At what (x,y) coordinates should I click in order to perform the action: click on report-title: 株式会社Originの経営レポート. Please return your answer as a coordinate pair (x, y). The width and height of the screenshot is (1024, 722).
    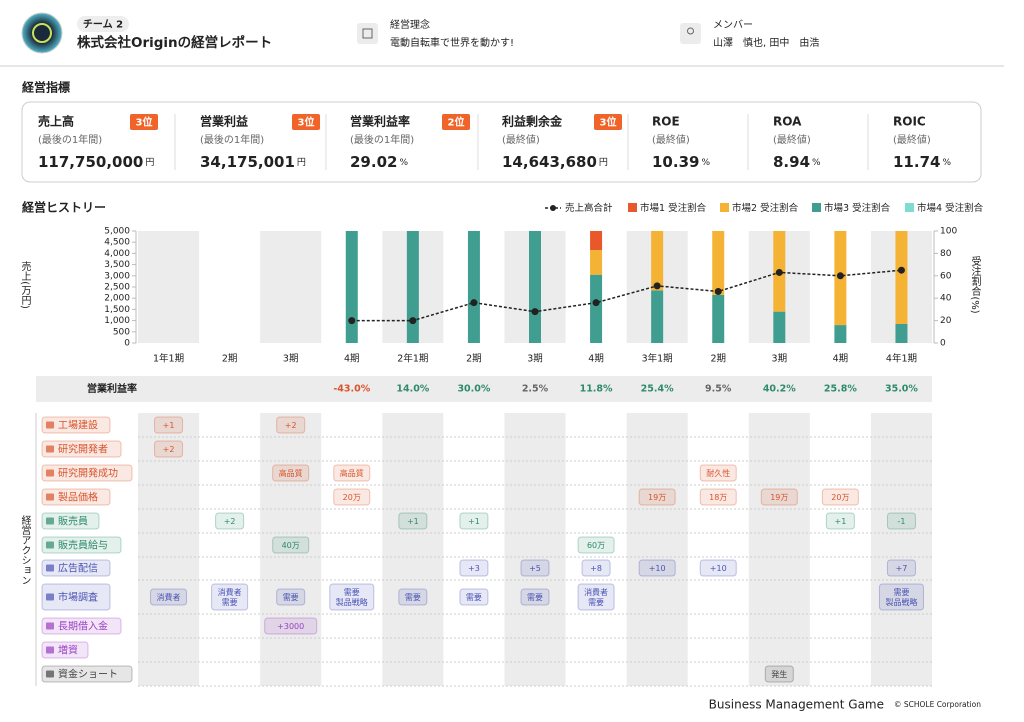
    Looking at the image, I should click on (174, 42).